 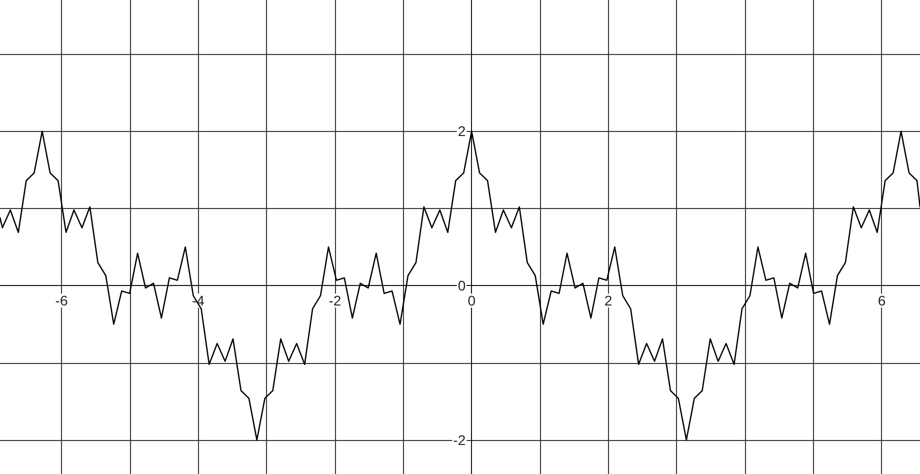 What do you see at coordinates (335, 300) in the screenshot?
I see `x-tick-label: -2` at bounding box center [335, 300].